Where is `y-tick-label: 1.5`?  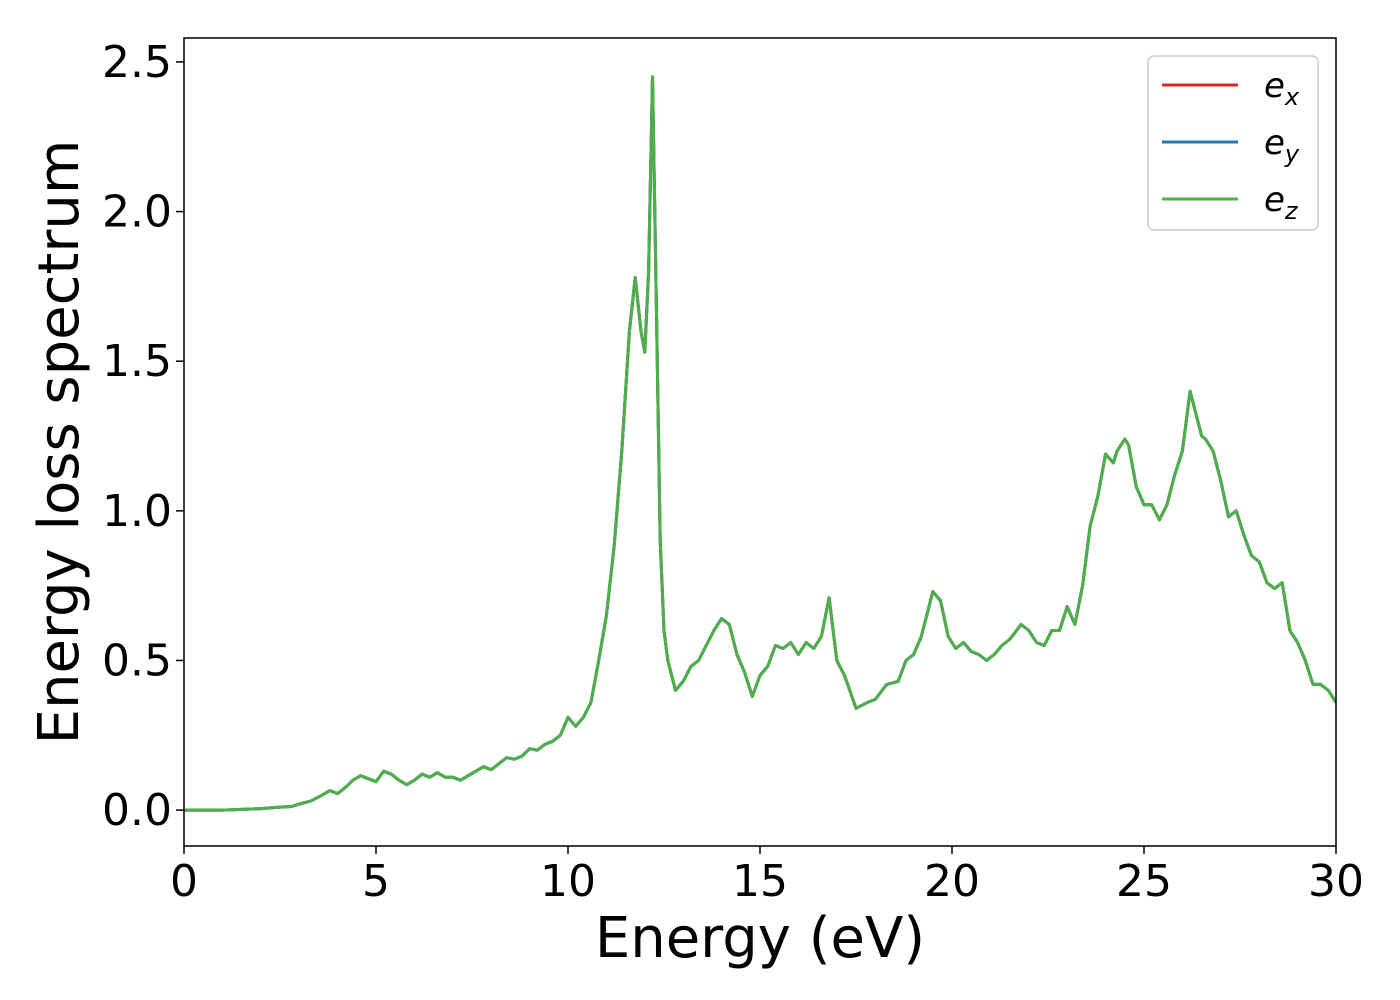 y-tick-label: 1.5 is located at coordinates (137, 361).